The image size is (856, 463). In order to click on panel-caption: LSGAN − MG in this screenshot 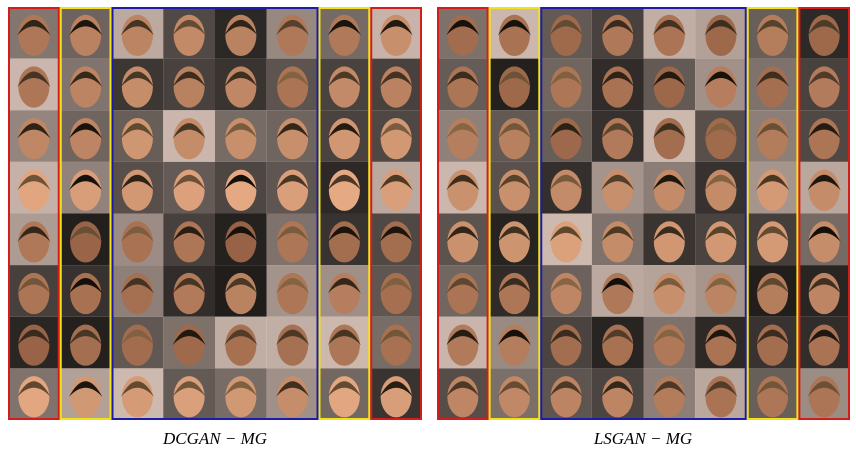, I will do `click(642, 438)`.